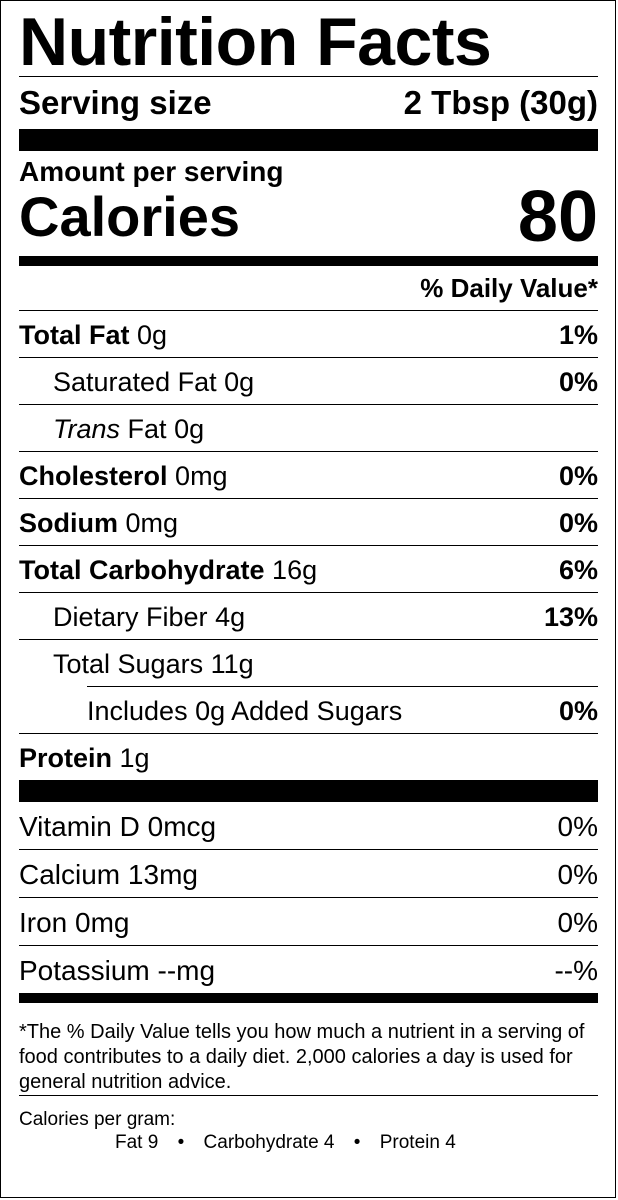  Describe the element at coordinates (576, 970) in the screenshot. I see `daily-value-percent: --%` at that location.